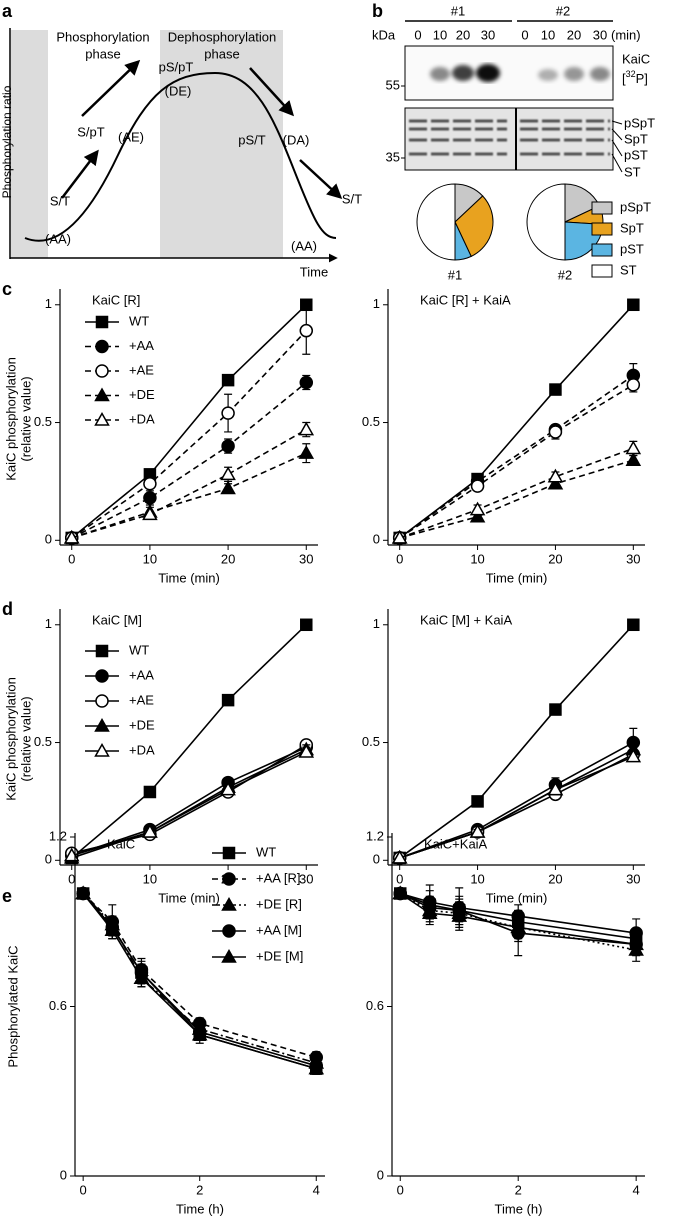 The height and width of the screenshot is (1229, 685). I want to click on phase-label: phase, so click(221, 53).